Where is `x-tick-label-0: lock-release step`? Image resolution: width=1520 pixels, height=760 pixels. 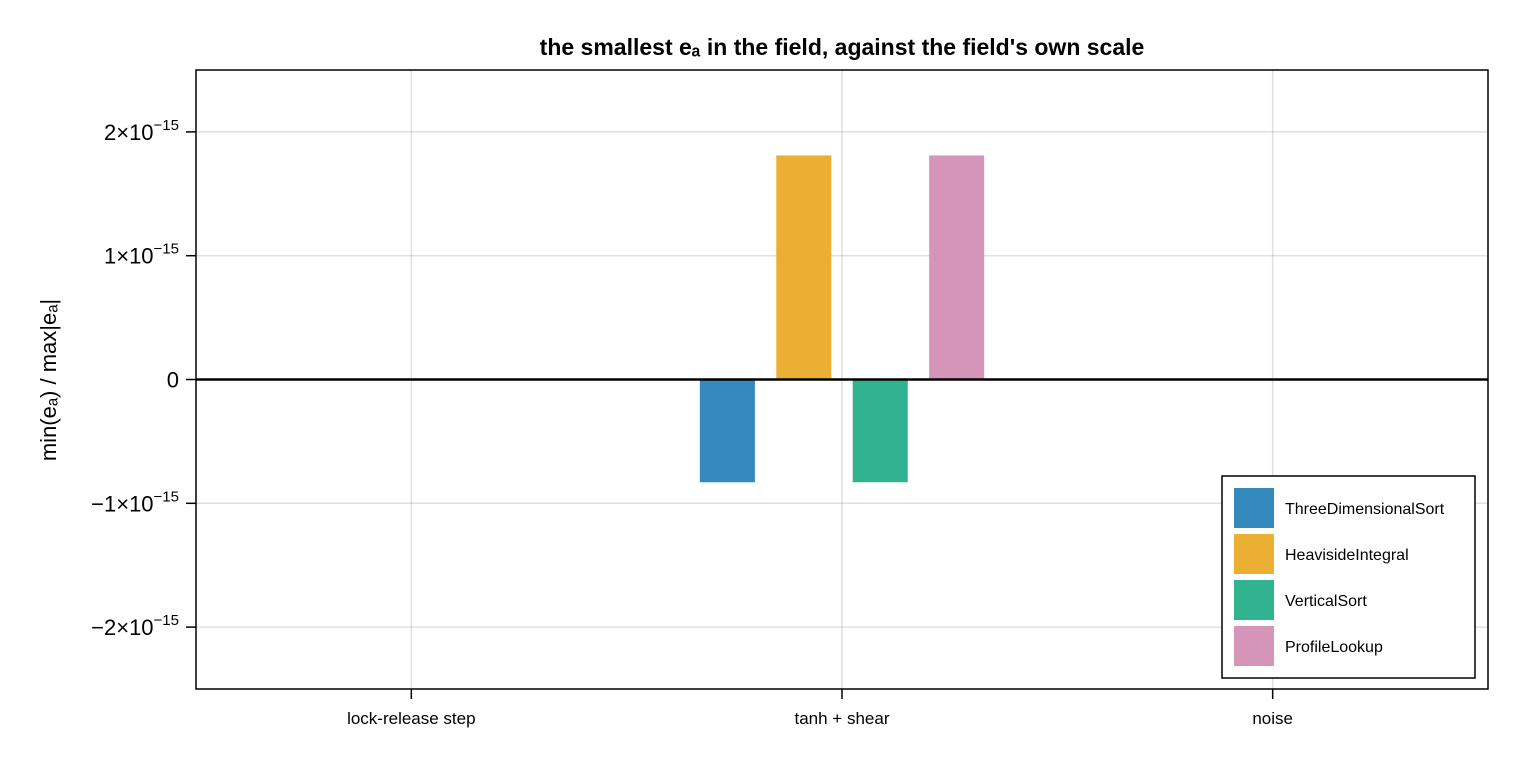 x-tick-label-0: lock-release step is located at coordinates (411, 718).